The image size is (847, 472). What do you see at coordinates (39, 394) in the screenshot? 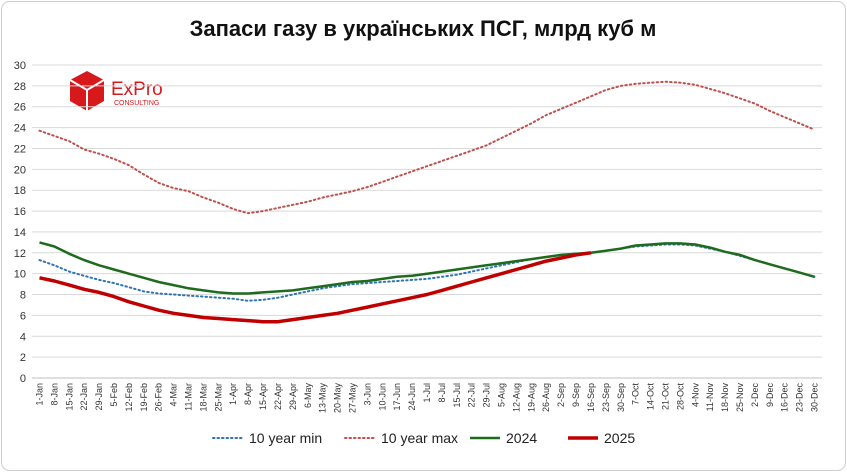
I see `x-tick-label: 1-Jan` at bounding box center [39, 394].